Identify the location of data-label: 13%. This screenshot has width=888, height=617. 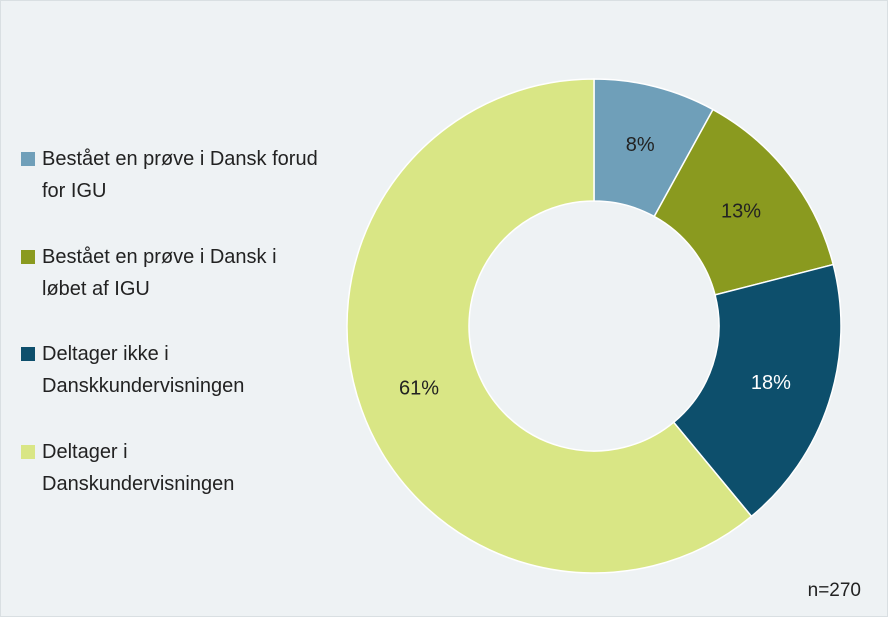
(741, 211).